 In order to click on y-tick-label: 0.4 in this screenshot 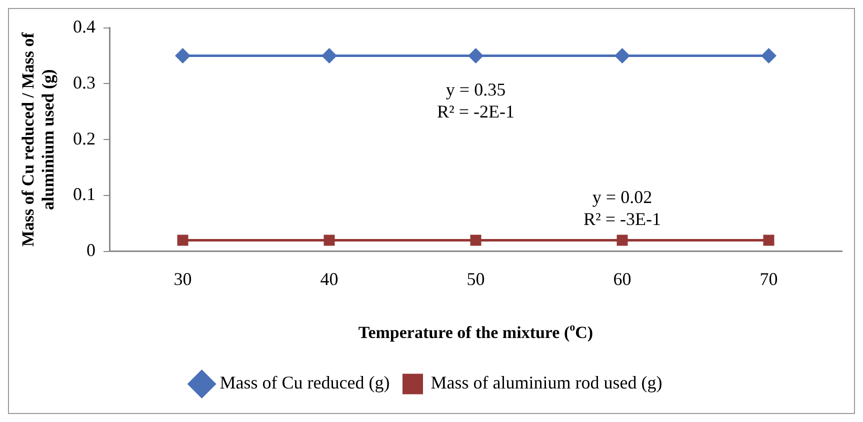, I will do `click(84, 26)`.